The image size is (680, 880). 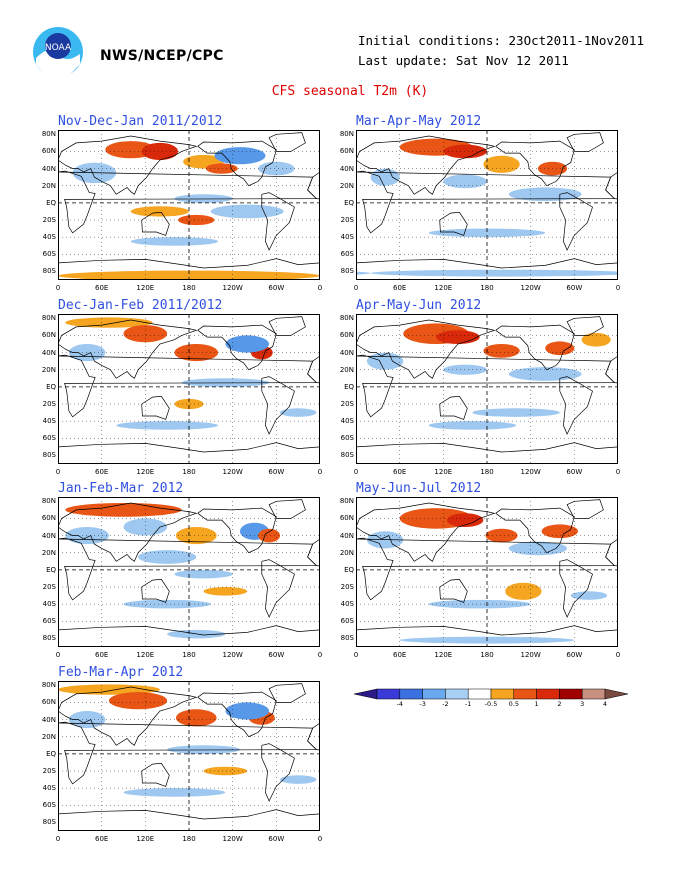 I want to click on panel-title: Dec-Jan-Feb 2011/2012, so click(x=140, y=305).